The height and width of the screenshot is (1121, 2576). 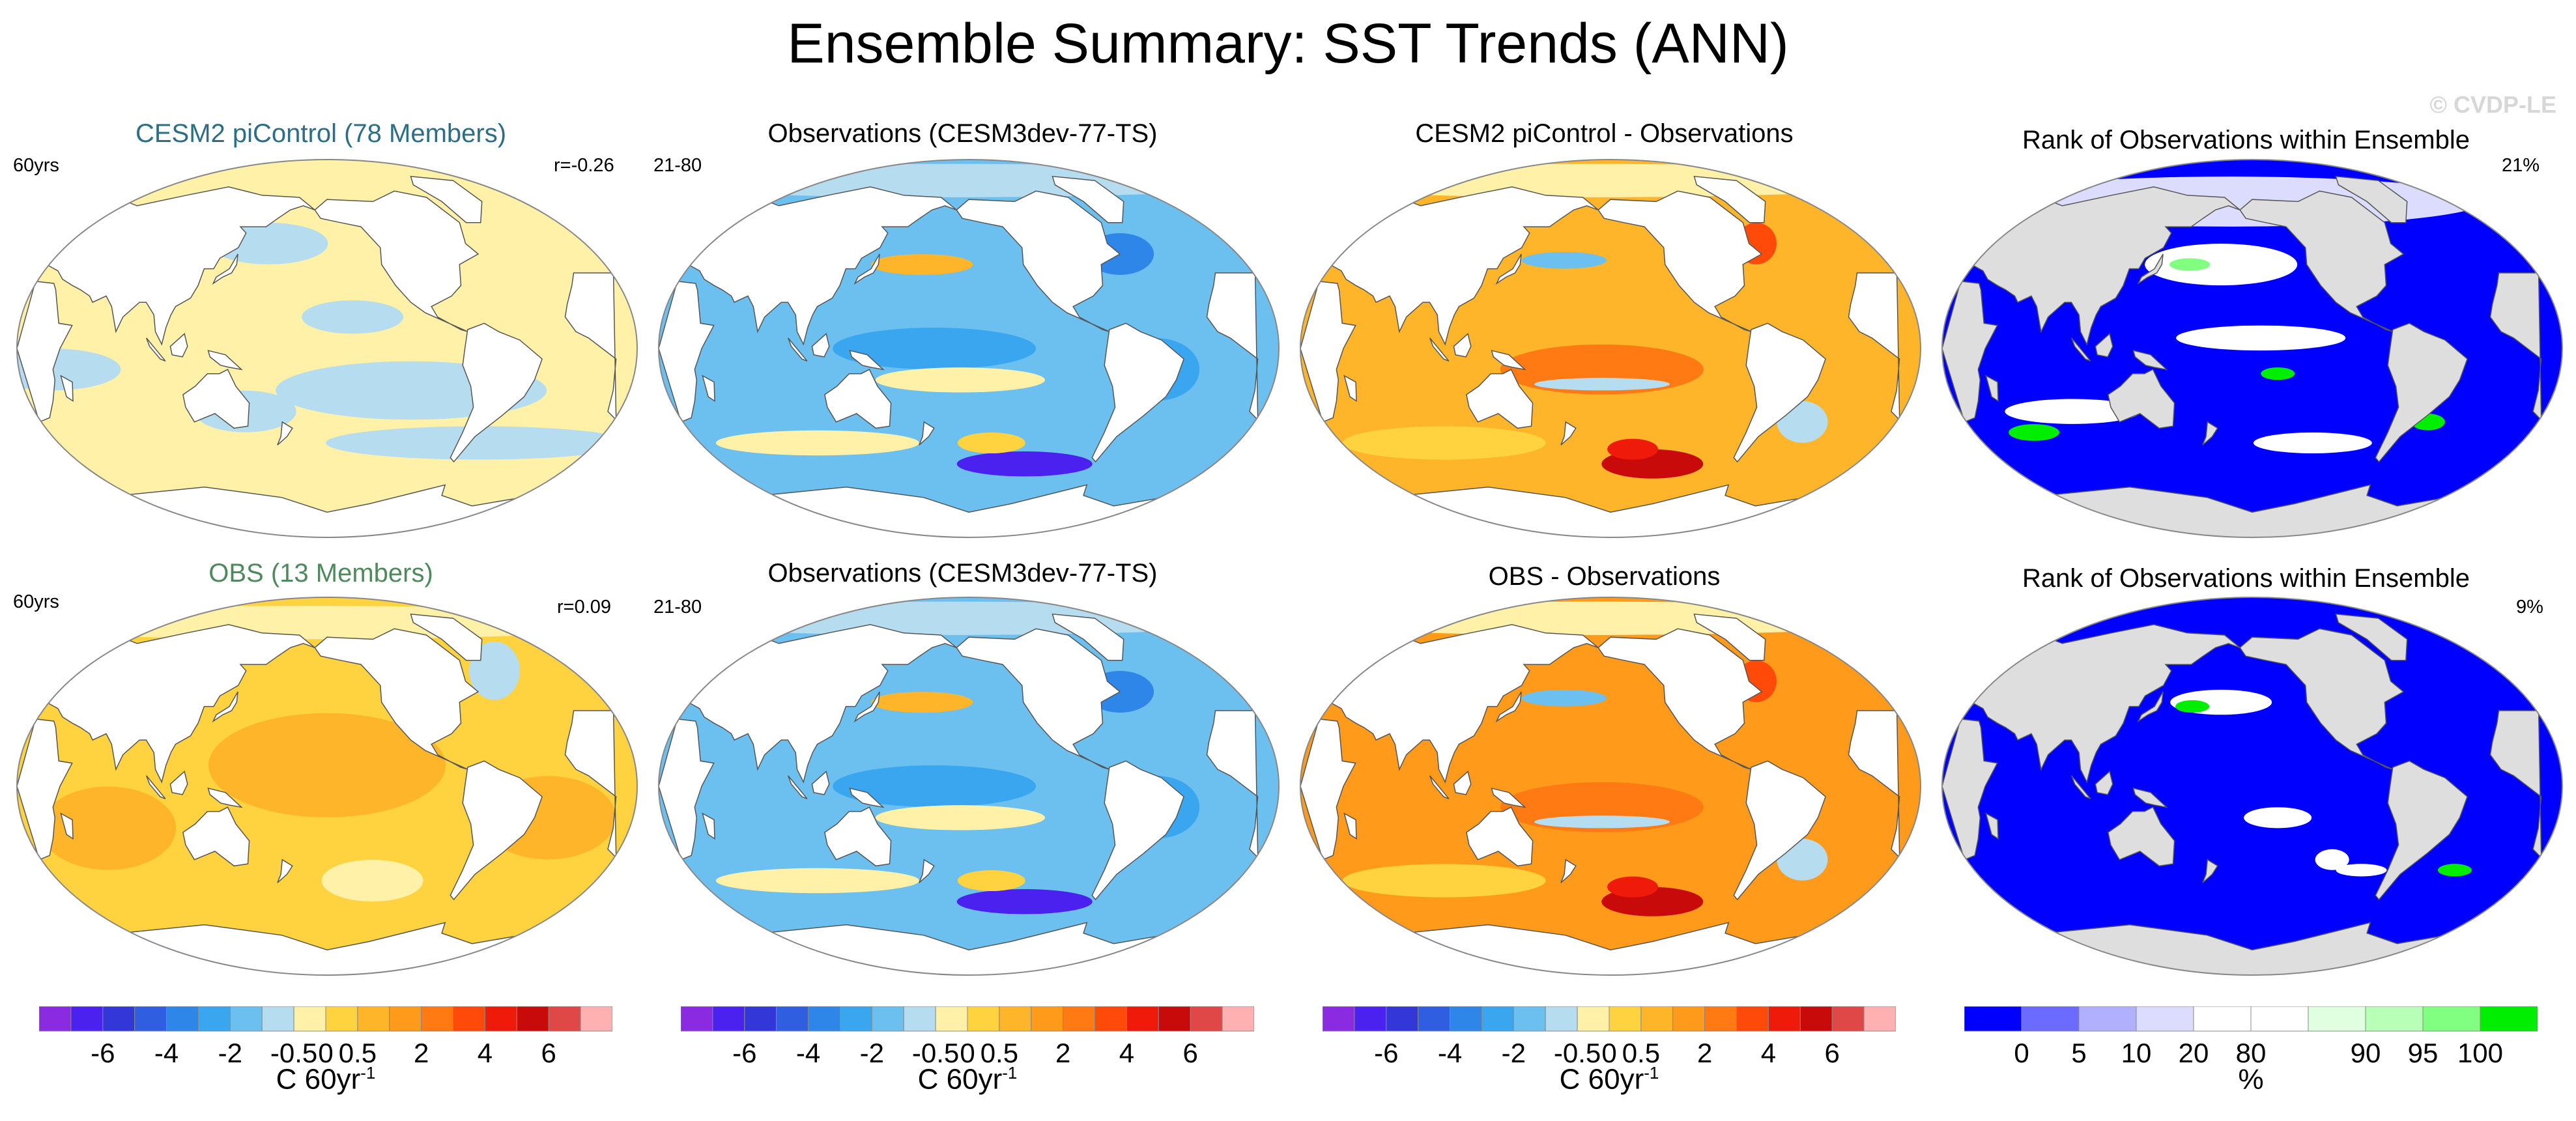 What do you see at coordinates (678, 165) in the screenshot?
I see `years-label-r1c2: 21-80` at bounding box center [678, 165].